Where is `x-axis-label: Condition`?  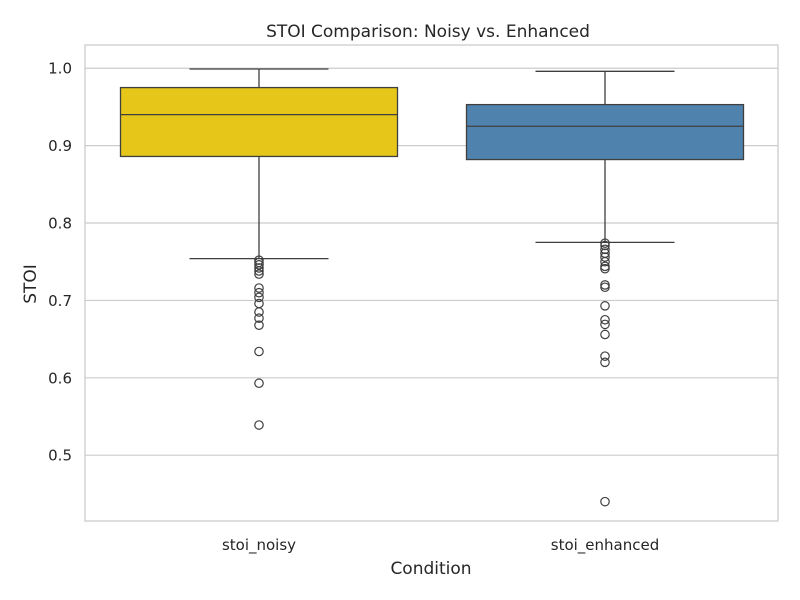 x-axis-label: Condition is located at coordinates (430, 569).